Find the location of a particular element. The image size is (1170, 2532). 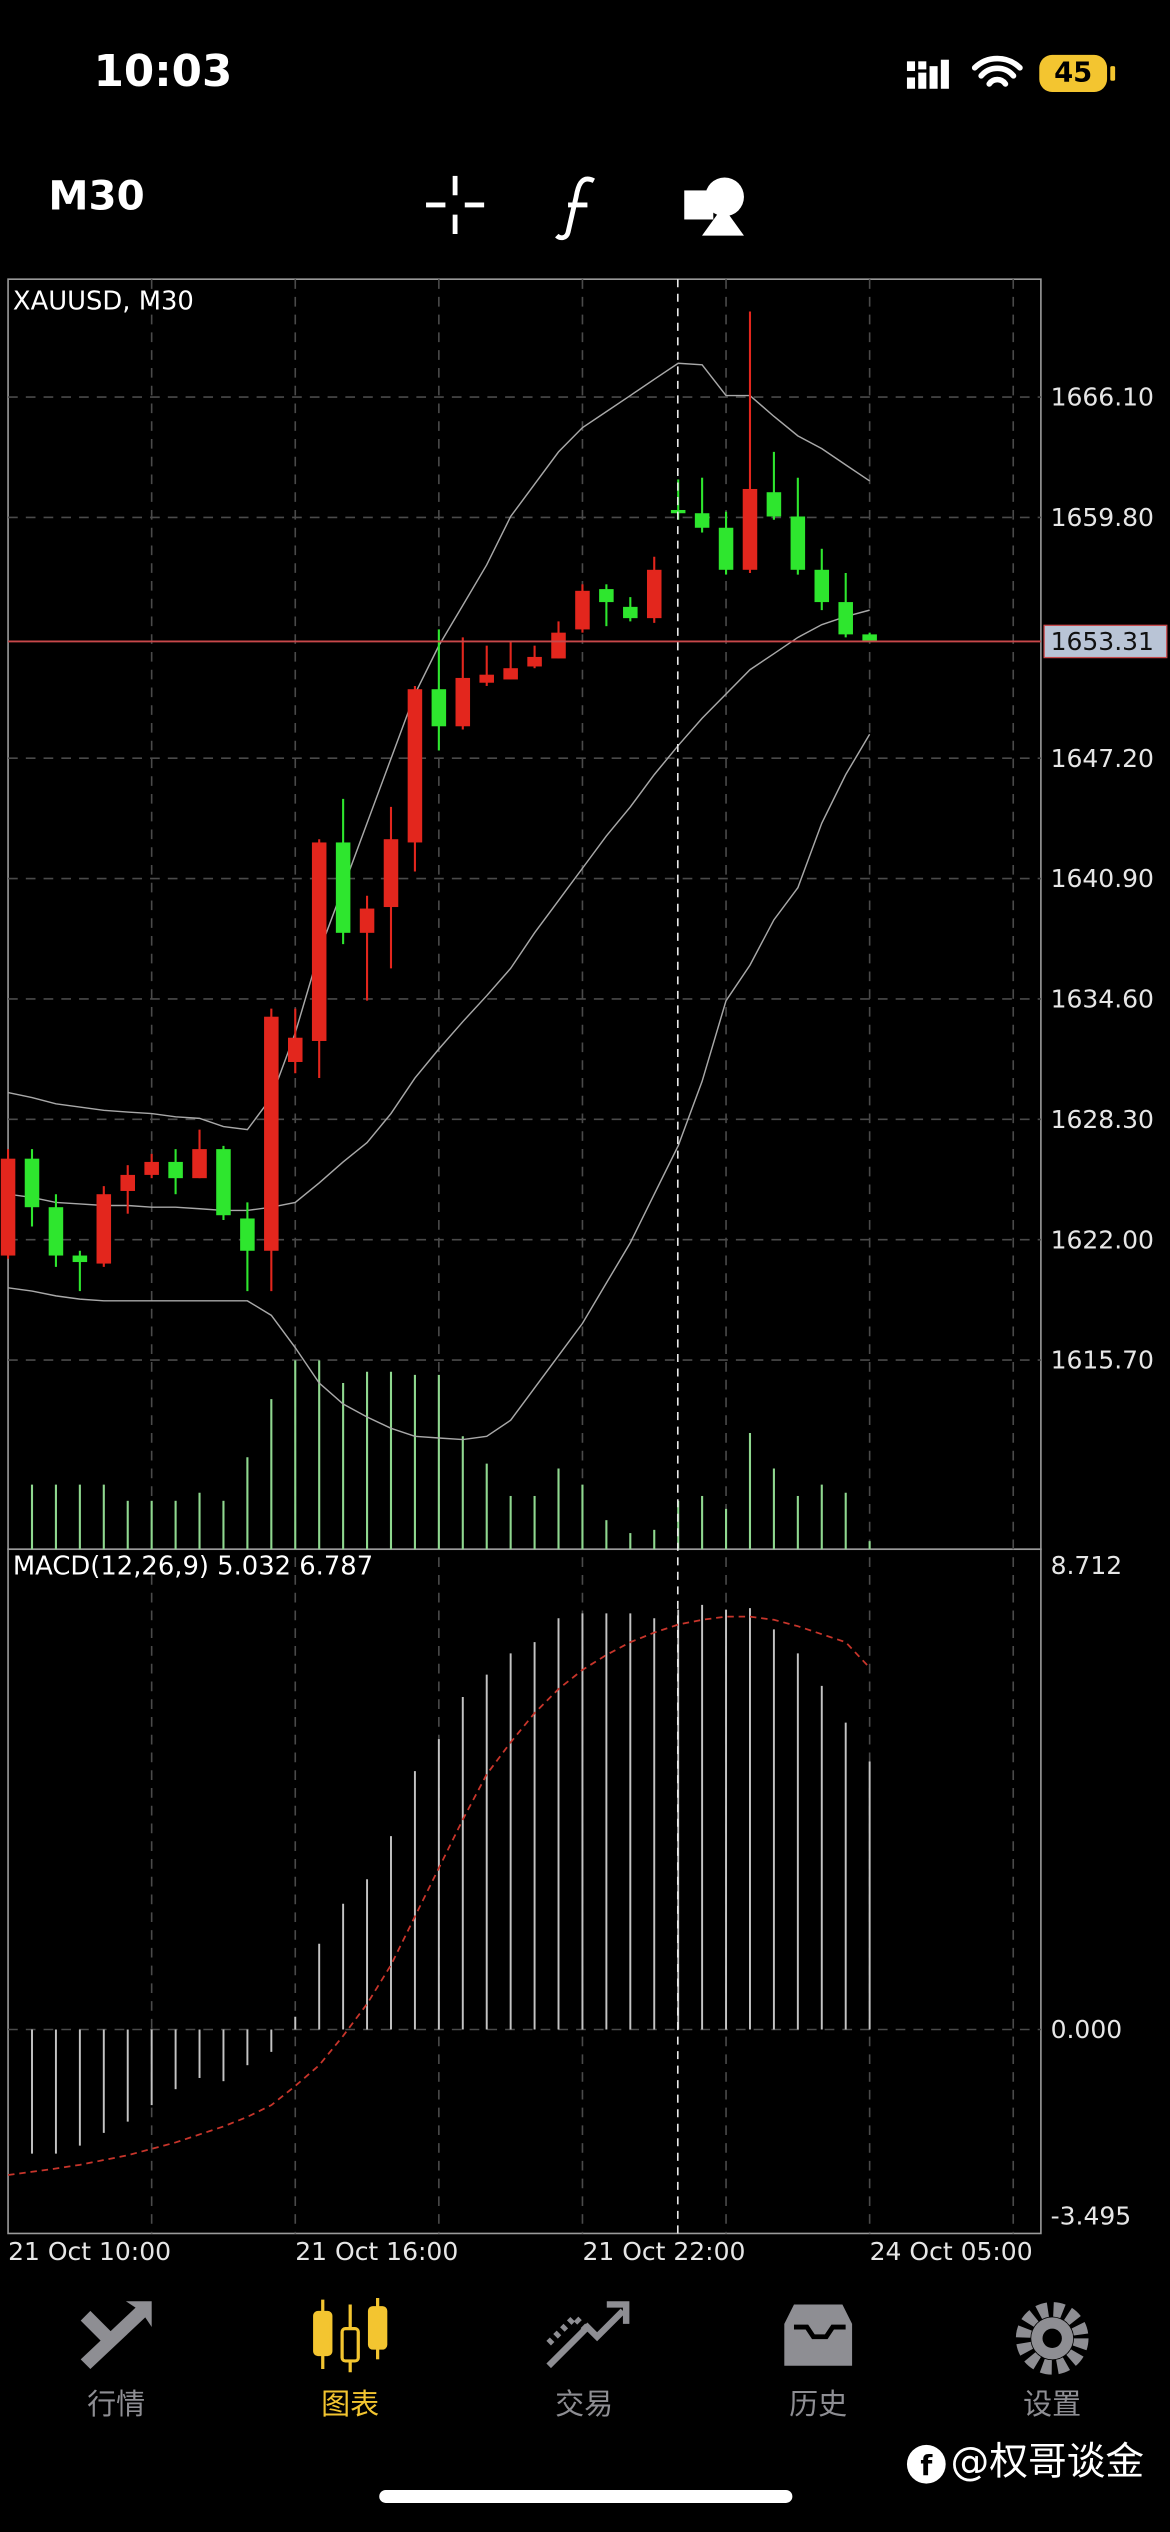

tab-label: 交易 is located at coordinates (584, 2404).